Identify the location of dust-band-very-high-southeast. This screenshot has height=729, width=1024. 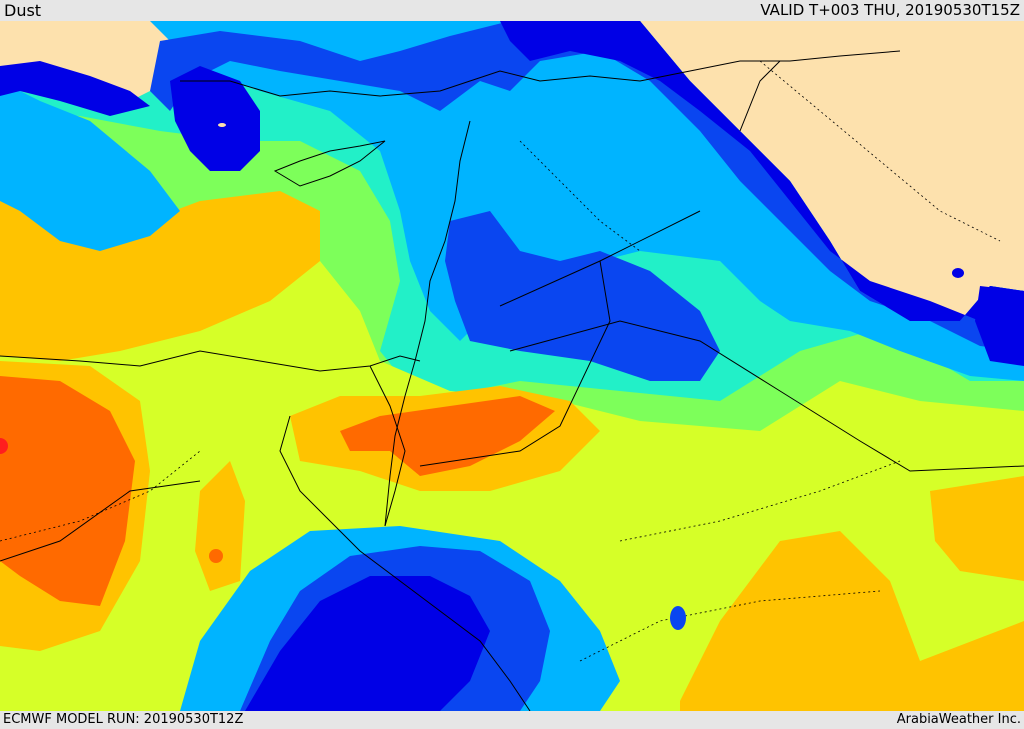
(852, 621).